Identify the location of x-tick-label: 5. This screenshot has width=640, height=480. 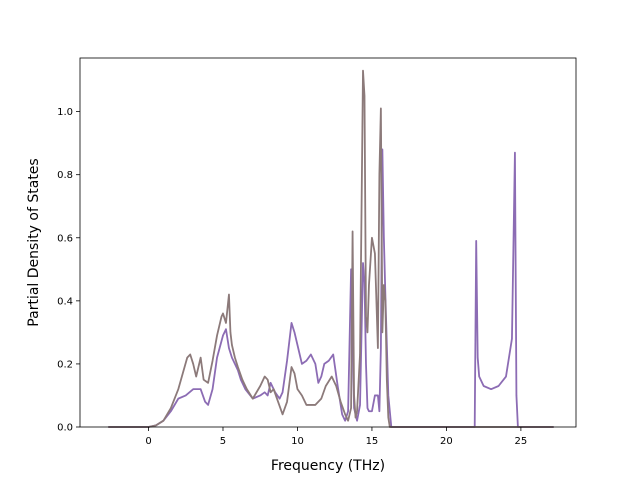
(223, 441).